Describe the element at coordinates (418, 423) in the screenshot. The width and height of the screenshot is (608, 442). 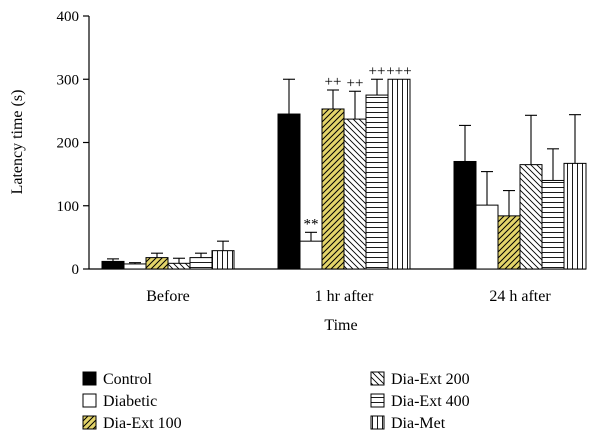
I see `legend-label: Dia-Met` at that location.